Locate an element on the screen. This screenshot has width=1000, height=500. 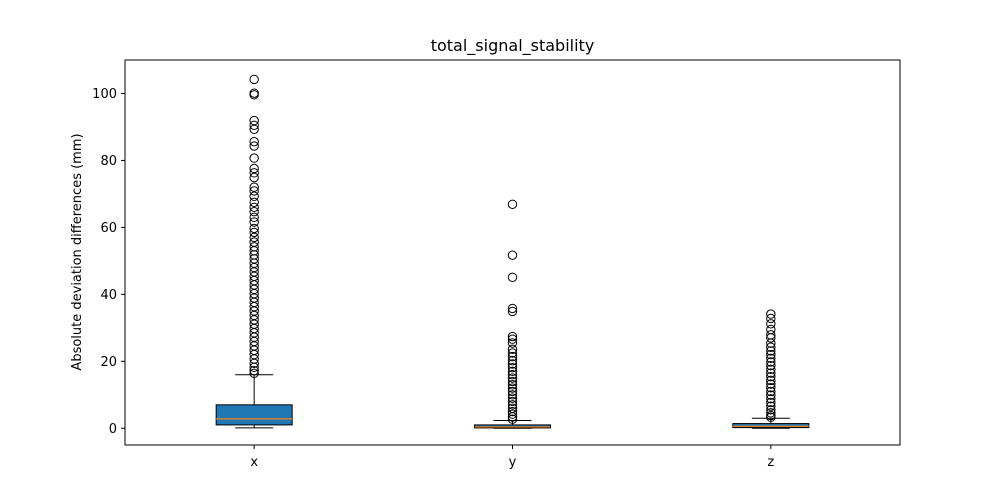
x-tick-label: y is located at coordinates (513, 462).